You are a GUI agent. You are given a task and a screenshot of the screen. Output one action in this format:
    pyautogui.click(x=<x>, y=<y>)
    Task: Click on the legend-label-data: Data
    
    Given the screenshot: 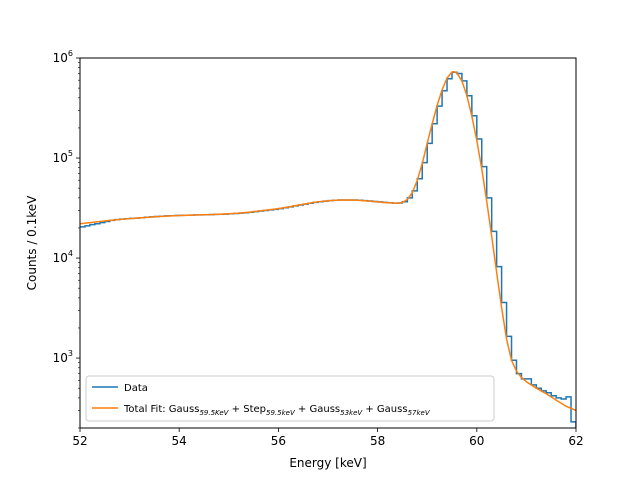 What is the action you would take?
    pyautogui.click(x=136, y=388)
    